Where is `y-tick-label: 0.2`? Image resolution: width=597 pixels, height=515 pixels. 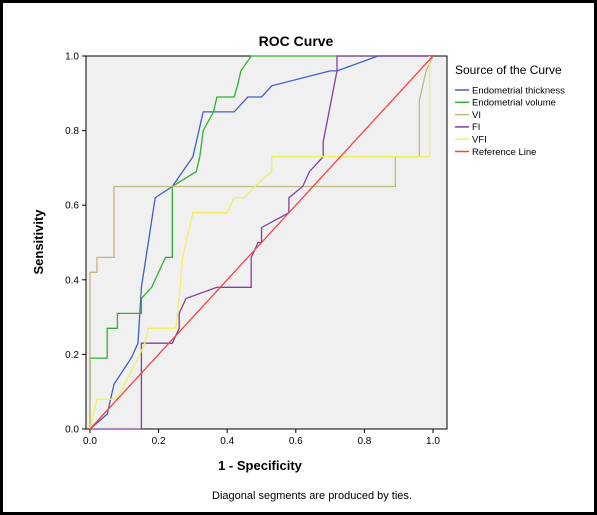
y-tick-label: 0.2 is located at coordinates (72, 355).